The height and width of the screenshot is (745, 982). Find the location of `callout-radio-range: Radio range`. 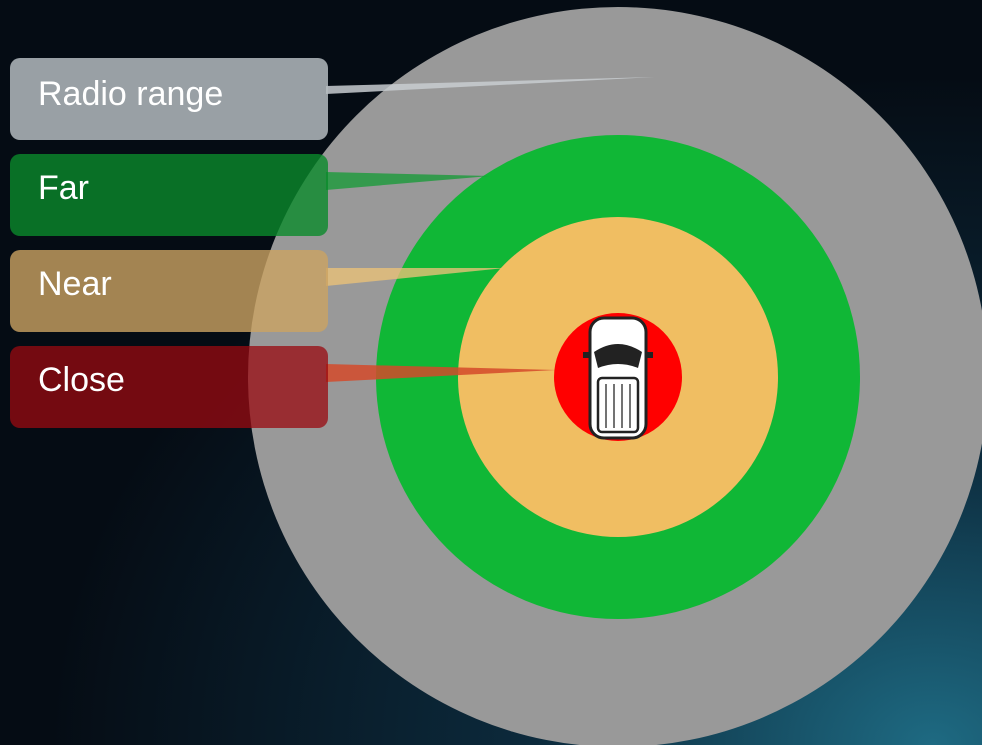

callout-radio-range: Radio range is located at coordinates (332, 99).